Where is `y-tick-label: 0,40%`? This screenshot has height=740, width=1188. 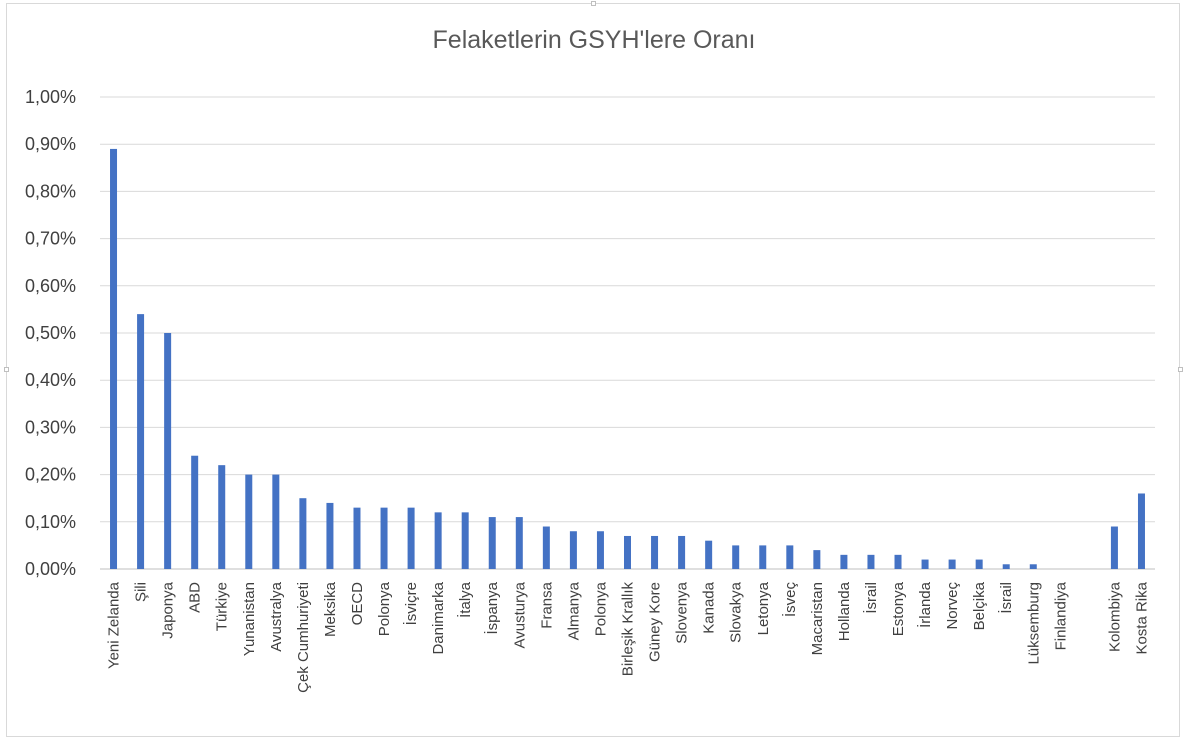 y-tick-label: 0,40% is located at coordinates (50, 380).